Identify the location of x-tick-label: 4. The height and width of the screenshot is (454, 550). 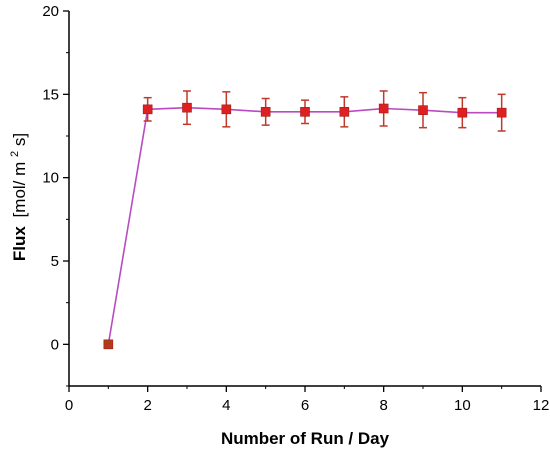
(226, 405).